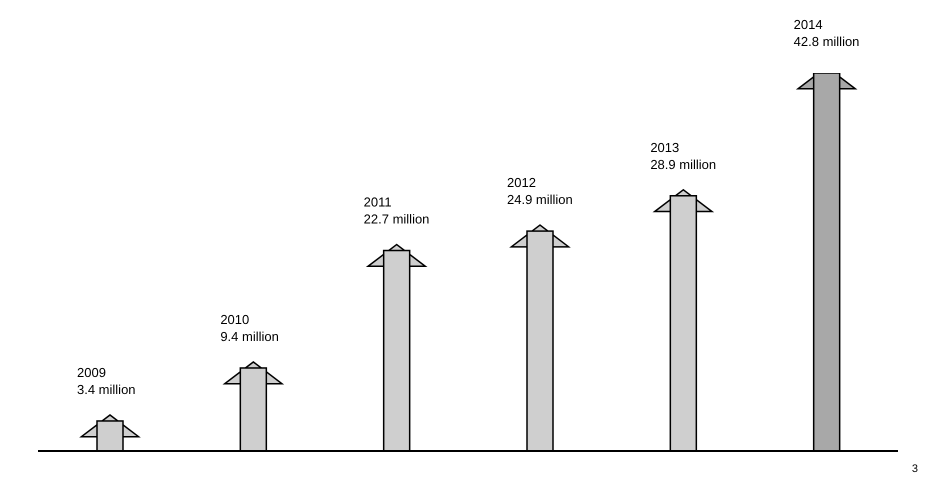 This screenshot has width=938, height=491. What do you see at coordinates (683, 164) in the screenshot?
I see `data-label: 28.9 million` at bounding box center [683, 164].